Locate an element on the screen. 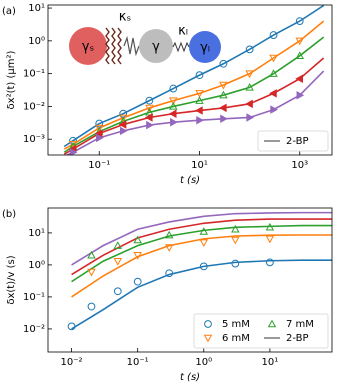 The width and height of the screenshot is (337, 386). x-axis-label: t (s) is located at coordinates (190, 377).